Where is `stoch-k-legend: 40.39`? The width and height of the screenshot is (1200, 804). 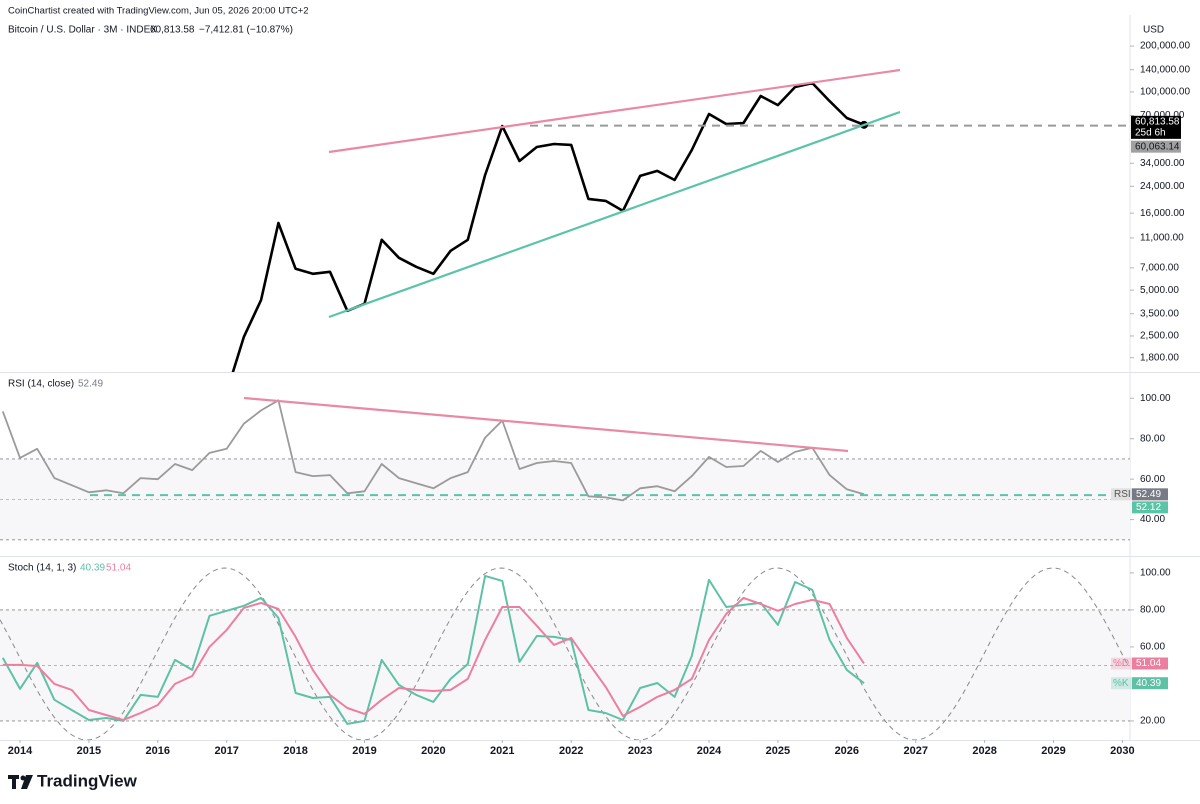
stoch-k-legend: 40.39 is located at coordinates (92, 568).